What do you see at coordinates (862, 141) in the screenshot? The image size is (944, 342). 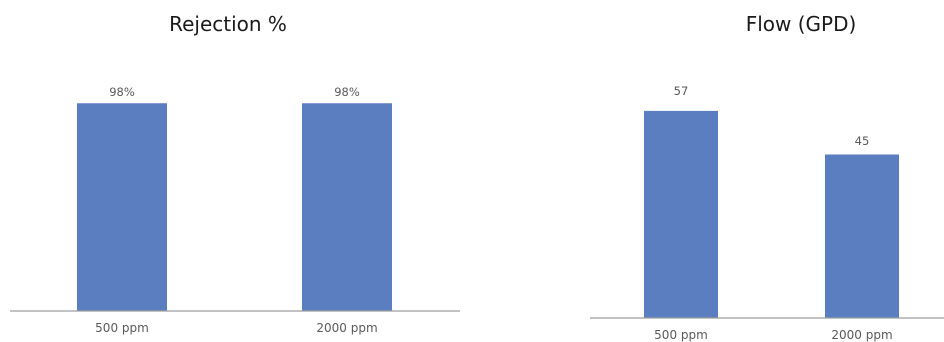 I see `flow-data-label-2000: 45` at bounding box center [862, 141].